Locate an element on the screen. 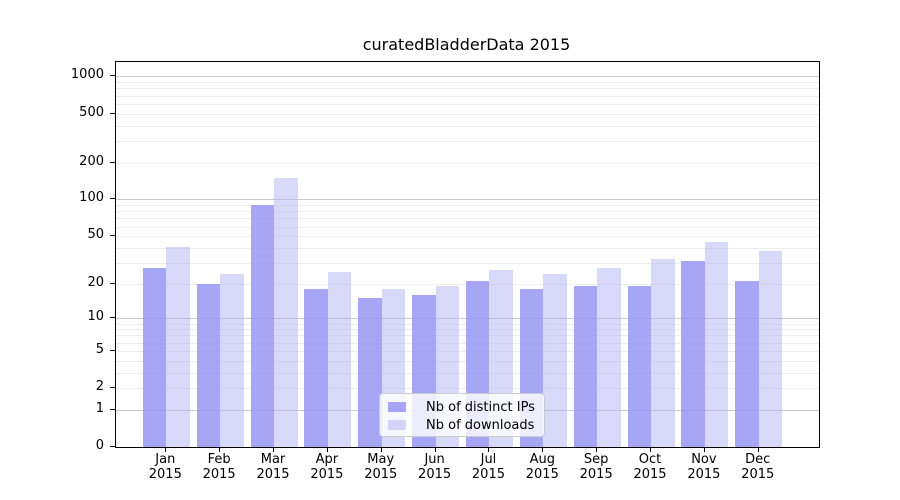  y-tick-label: 20 is located at coordinates (95, 282).